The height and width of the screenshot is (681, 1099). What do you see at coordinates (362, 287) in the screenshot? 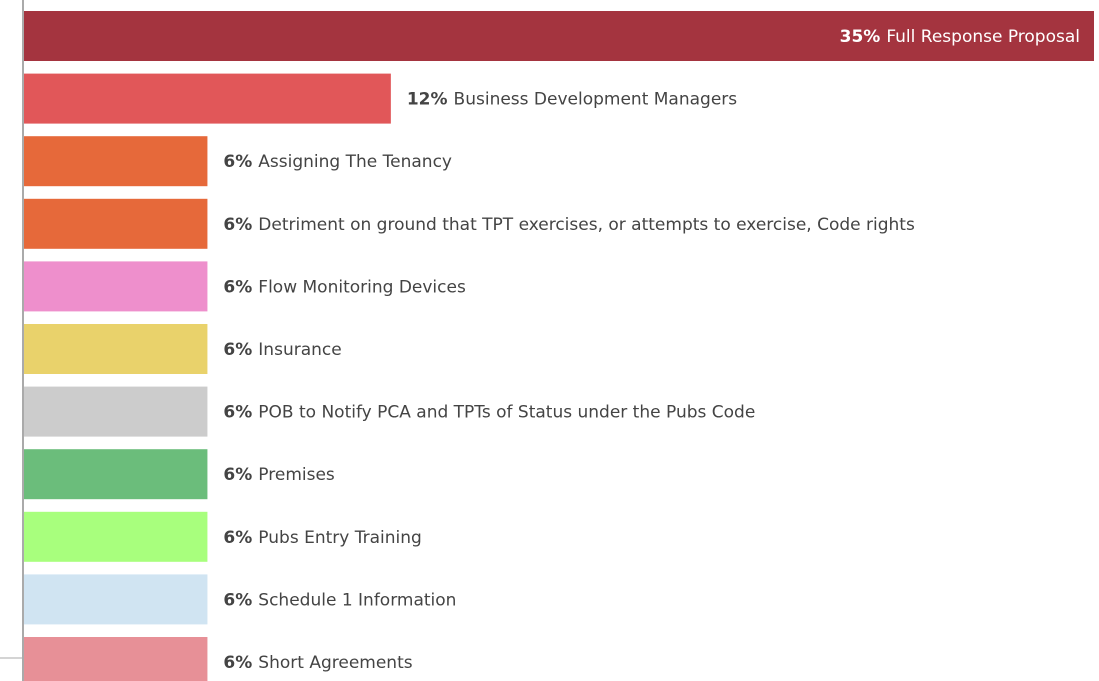
I see `category-label: Flow Monitoring Devices` at bounding box center [362, 287].